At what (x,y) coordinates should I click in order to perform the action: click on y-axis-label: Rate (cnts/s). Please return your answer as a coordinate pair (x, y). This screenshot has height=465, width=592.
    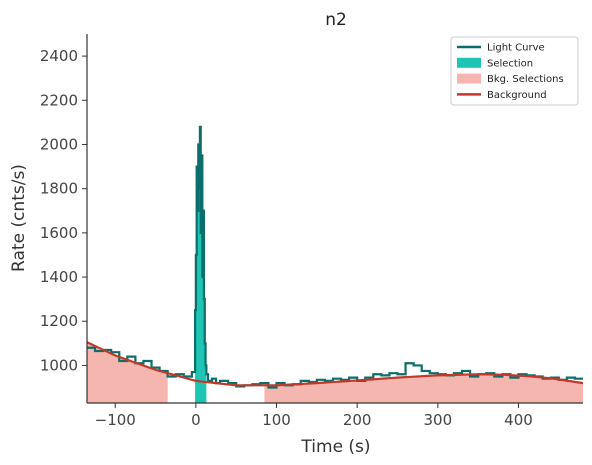
    Looking at the image, I should click on (19, 218).